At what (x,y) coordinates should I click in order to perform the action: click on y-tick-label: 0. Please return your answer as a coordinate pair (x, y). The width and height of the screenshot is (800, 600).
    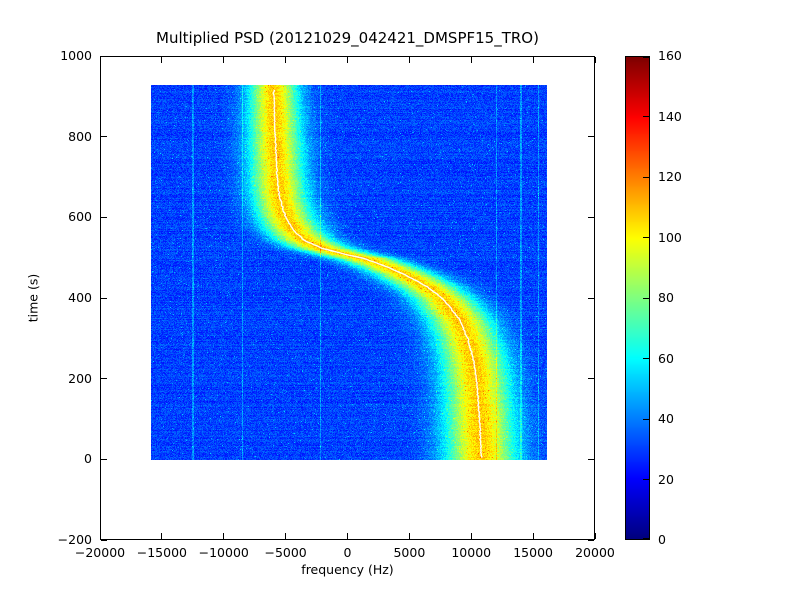
    Looking at the image, I should click on (88, 459).